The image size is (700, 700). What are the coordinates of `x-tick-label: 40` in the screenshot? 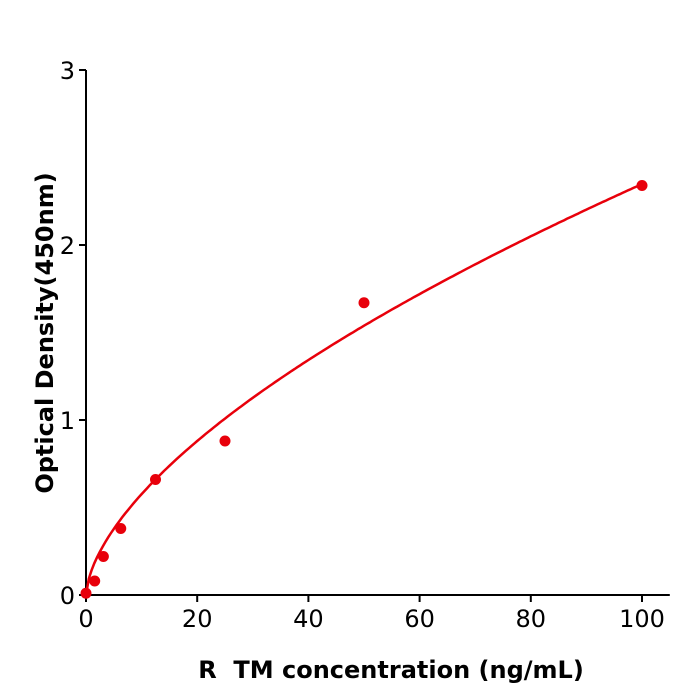 It's located at (308, 619).